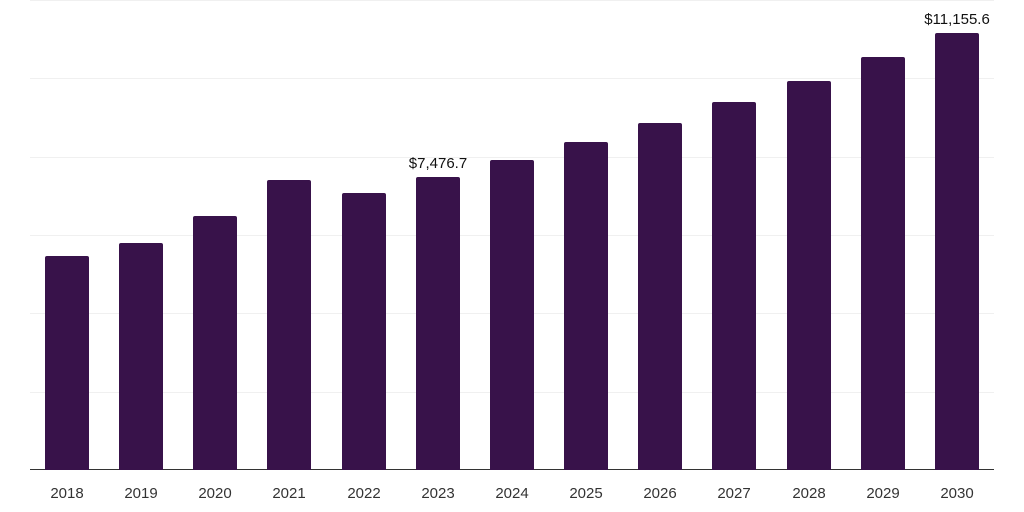  What do you see at coordinates (586, 493) in the screenshot?
I see `x-tick-label: 2025` at bounding box center [586, 493].